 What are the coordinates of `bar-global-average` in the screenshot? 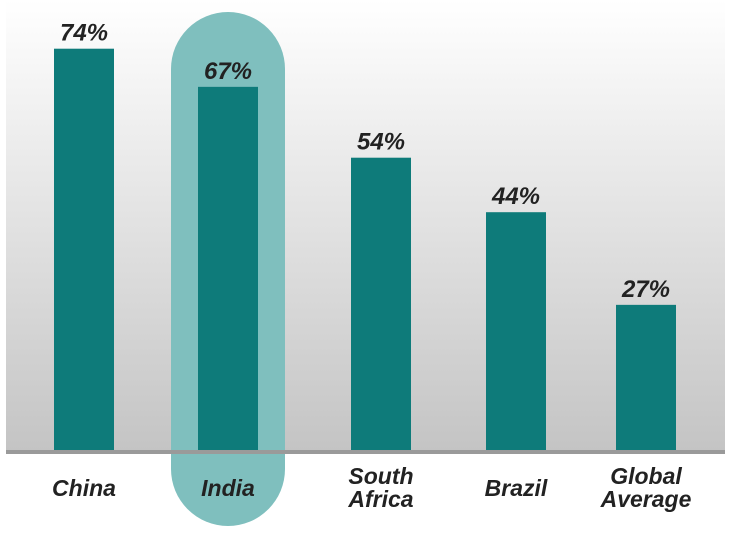 It's located at (646, 378).